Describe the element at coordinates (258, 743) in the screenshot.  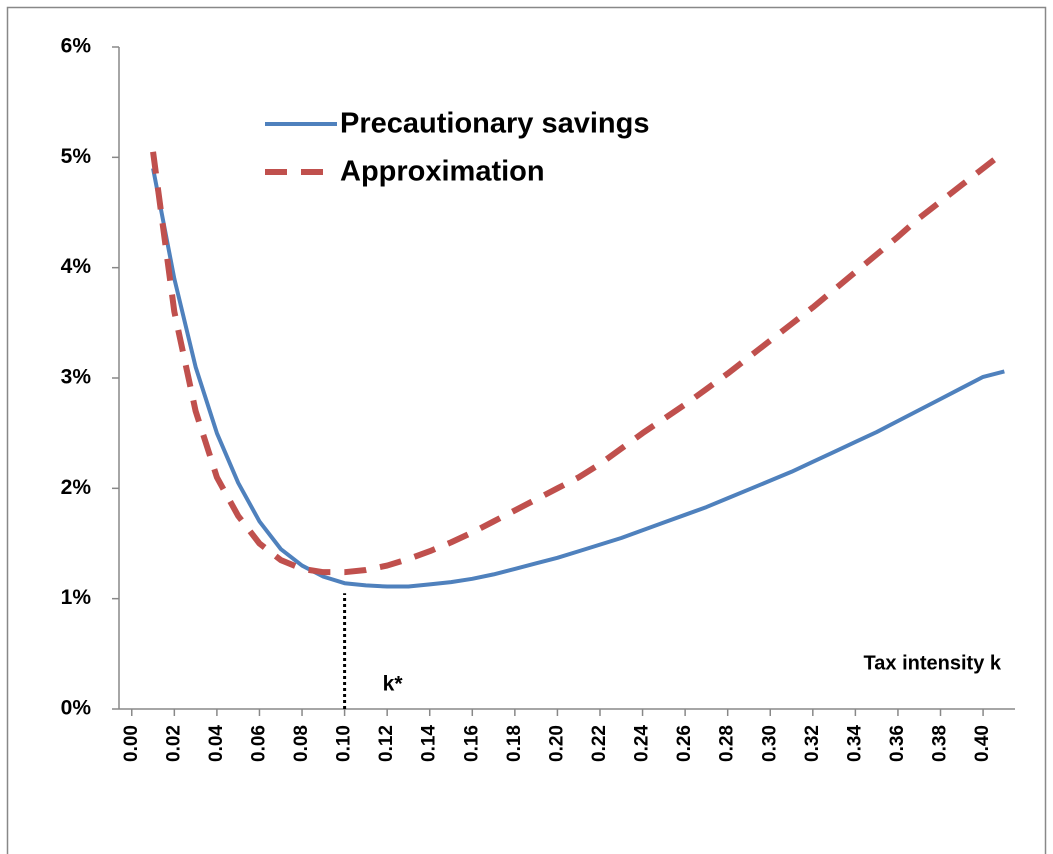
I see `x-tick-label: 0.06` at that location.